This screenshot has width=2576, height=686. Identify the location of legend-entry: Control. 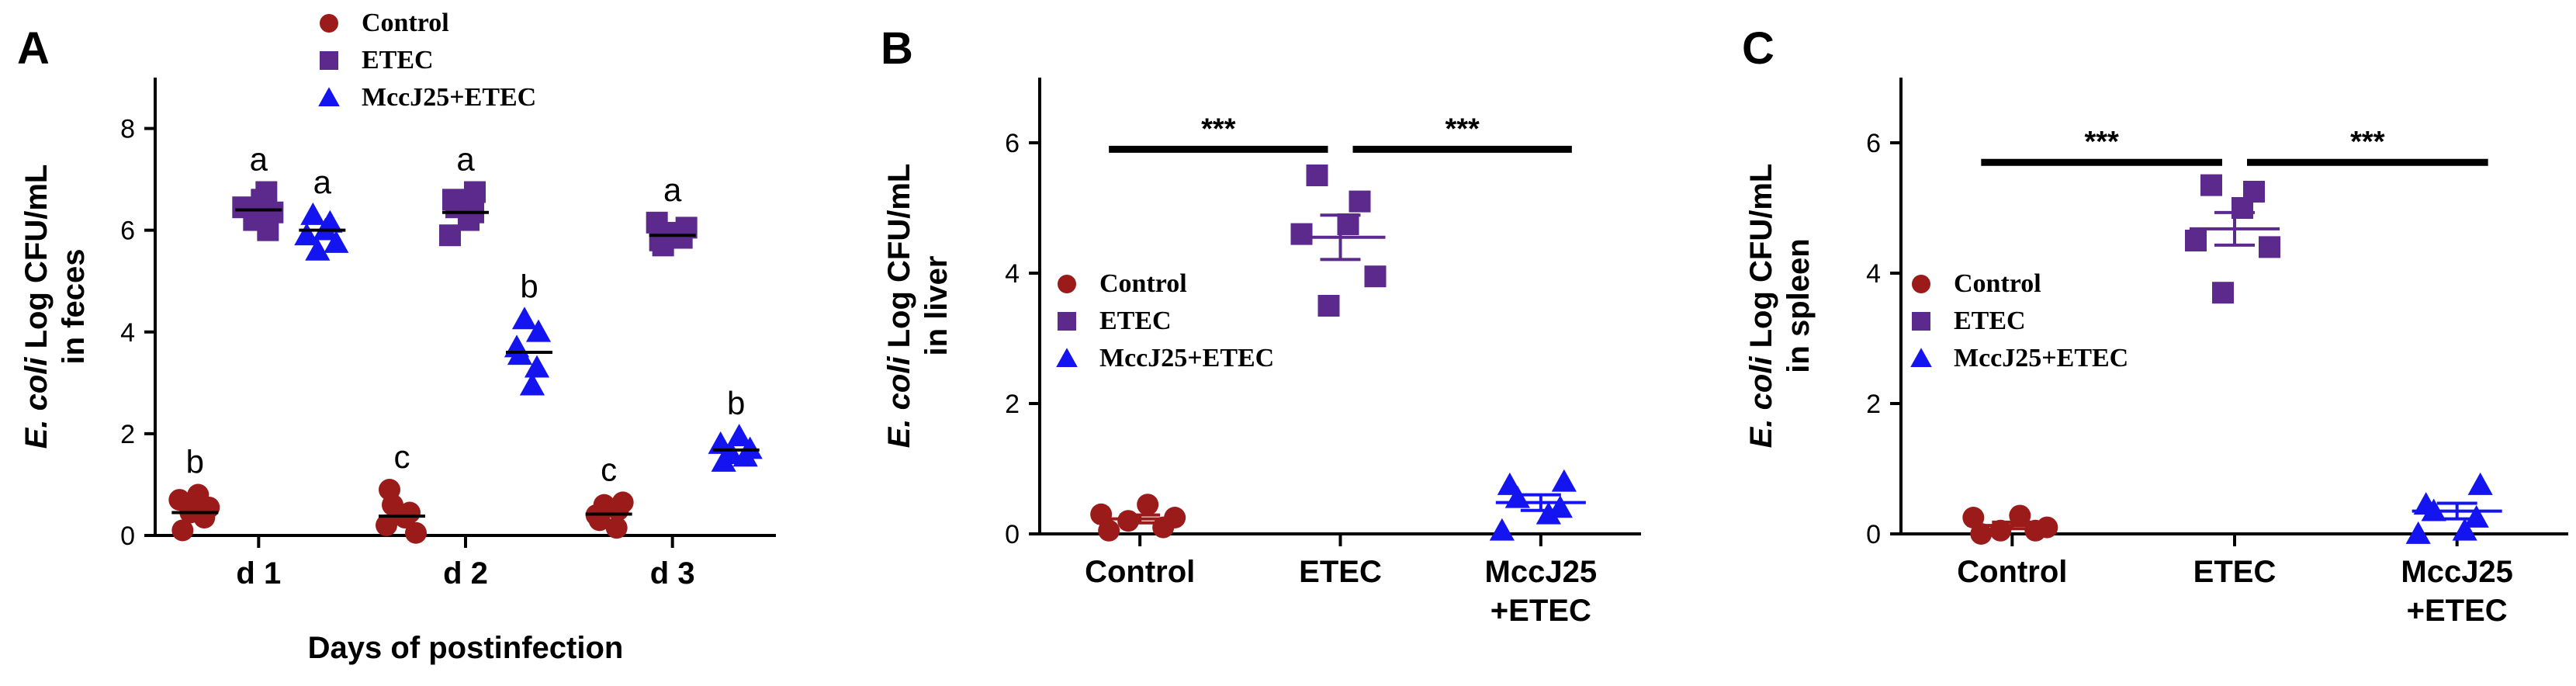
(405, 23).